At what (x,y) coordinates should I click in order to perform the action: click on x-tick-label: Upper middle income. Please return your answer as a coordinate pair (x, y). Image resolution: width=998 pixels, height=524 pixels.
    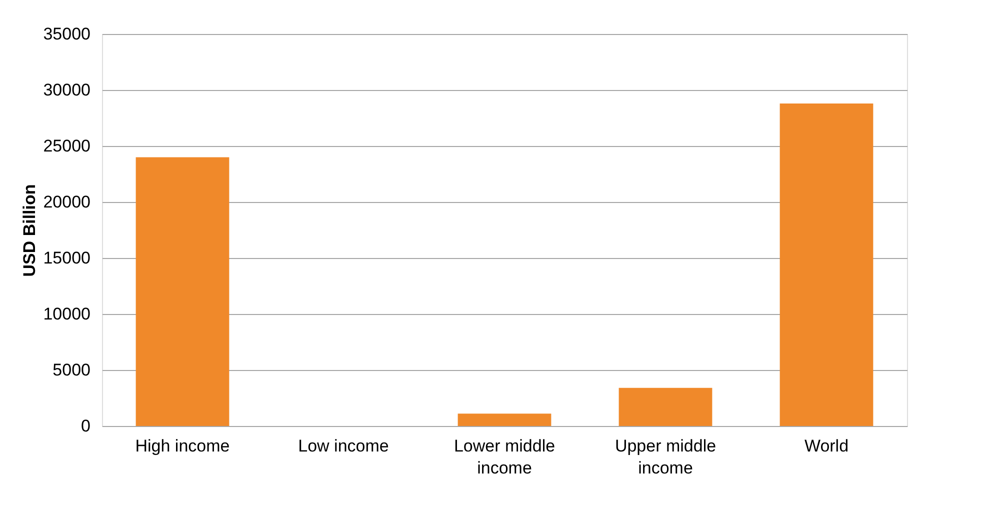
    Looking at the image, I should click on (665, 457).